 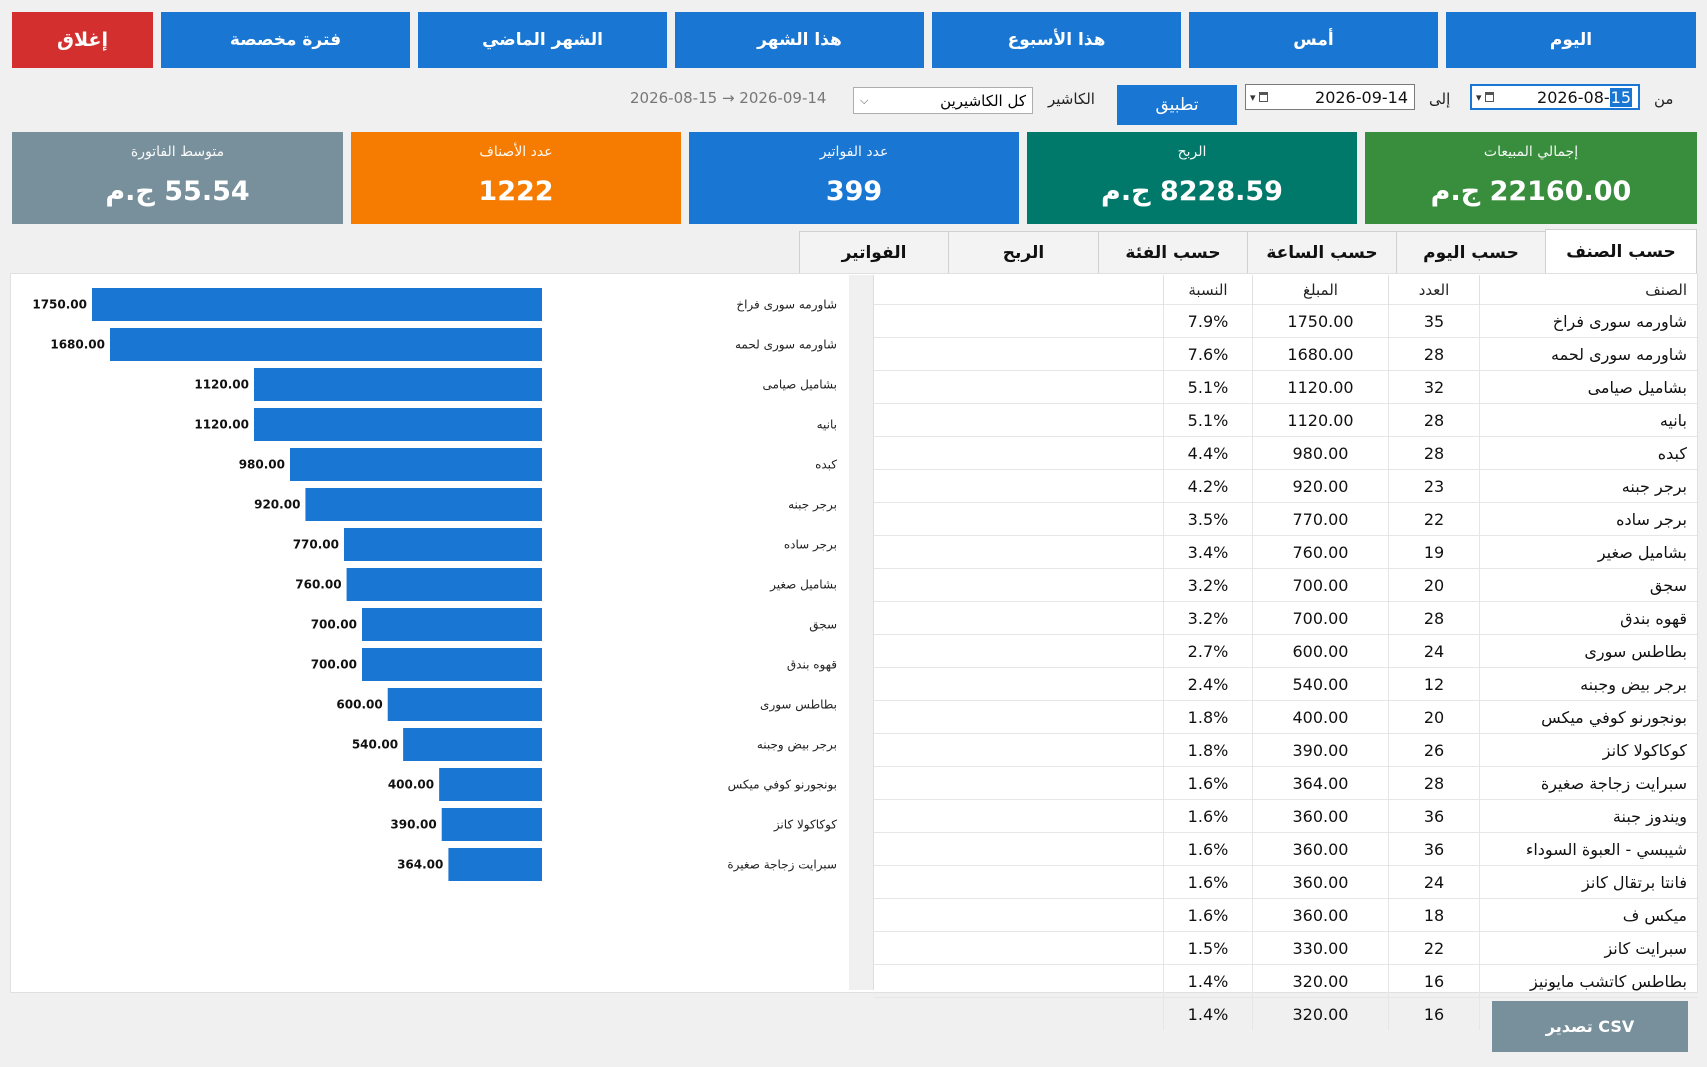 What do you see at coordinates (786, 305) in the screenshot?
I see `bar-category-label: شاورمه سورى فراخ` at bounding box center [786, 305].